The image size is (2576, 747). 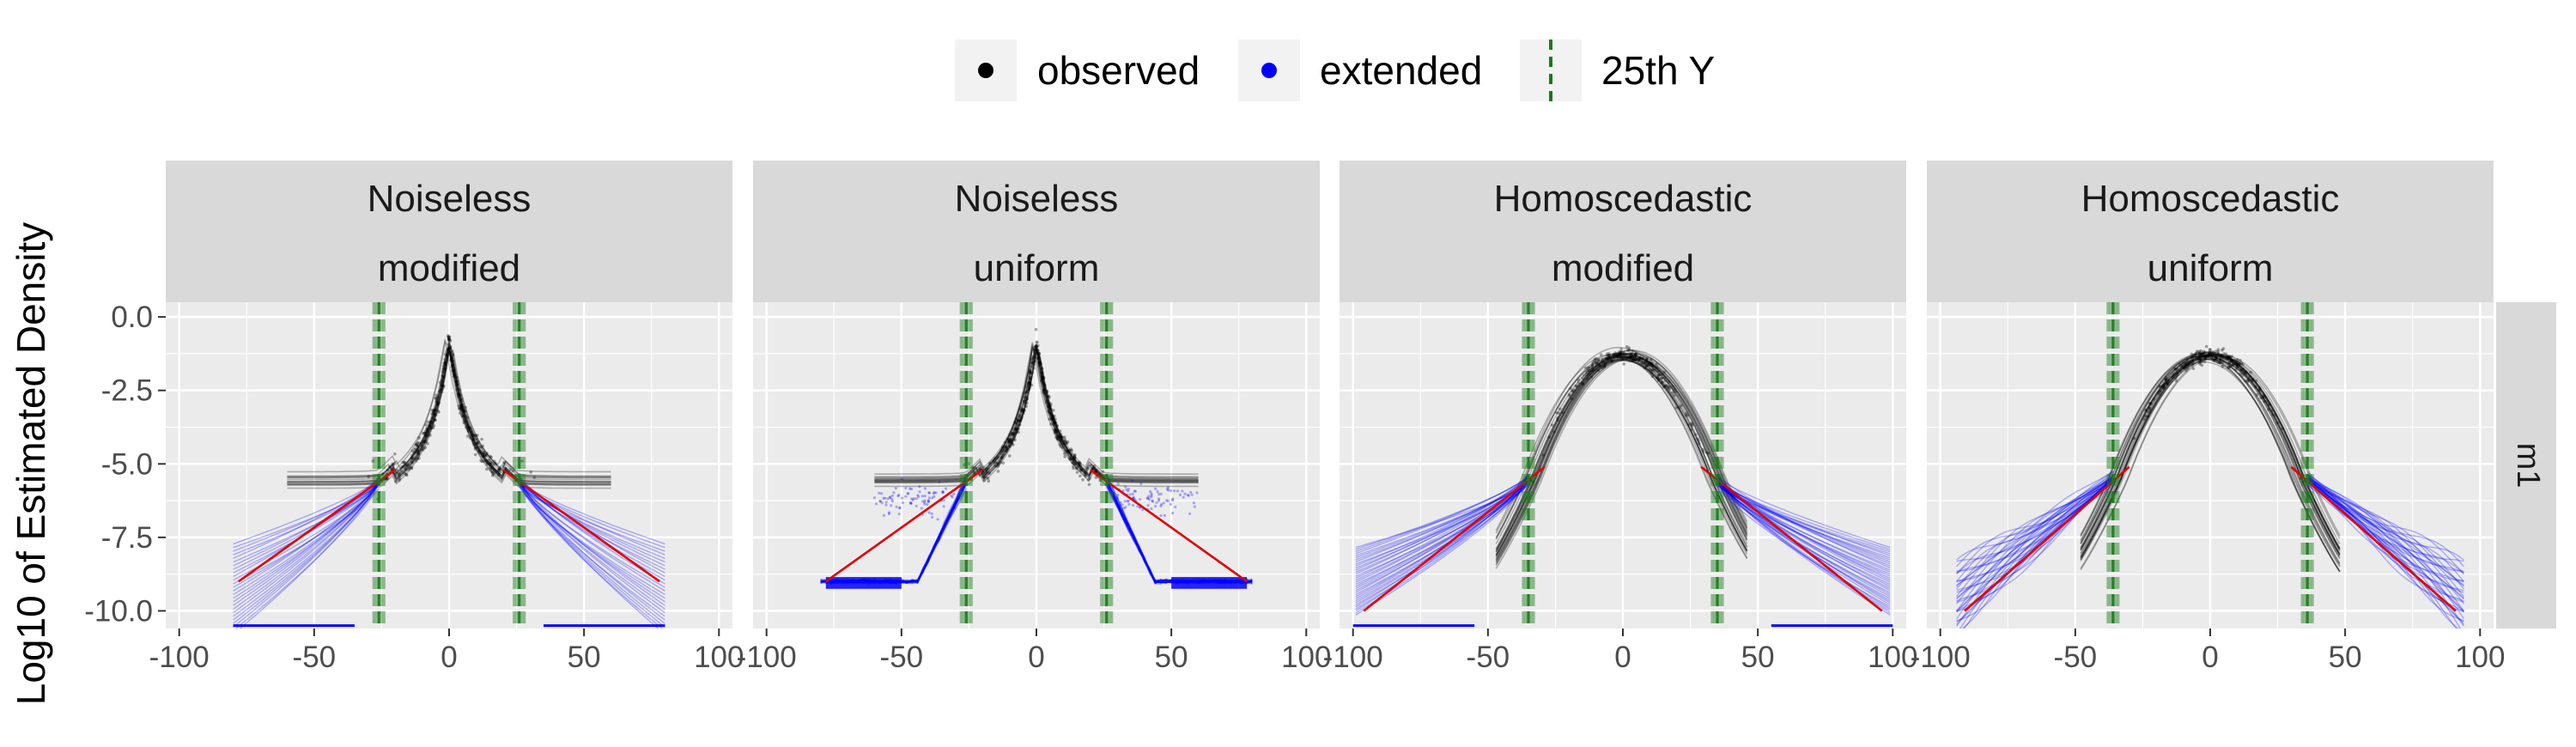 I want to click on y-tick-label: 0.0, so click(x=132, y=318).